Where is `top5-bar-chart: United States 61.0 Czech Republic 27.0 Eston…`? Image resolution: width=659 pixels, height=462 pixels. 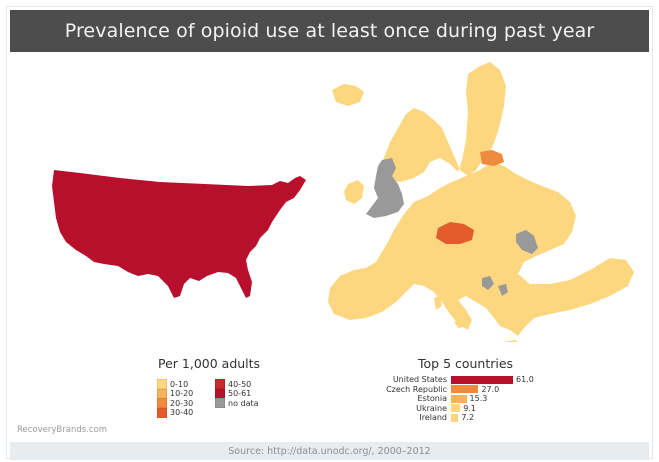 top5-bar-chart: United States 61.0 Czech Republic 27.0 Eston… is located at coordinates (460, 402).